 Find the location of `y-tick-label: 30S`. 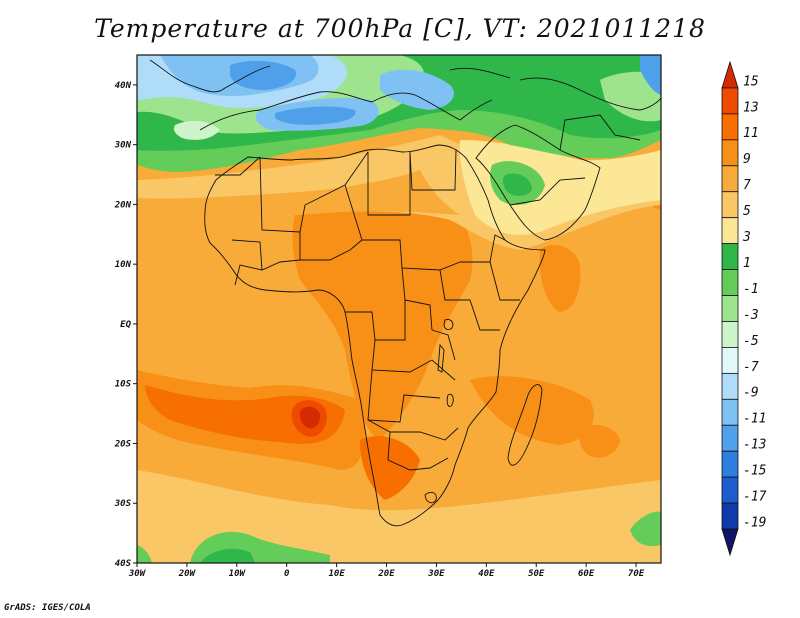

y-tick-label: 30S is located at coordinates (123, 504).